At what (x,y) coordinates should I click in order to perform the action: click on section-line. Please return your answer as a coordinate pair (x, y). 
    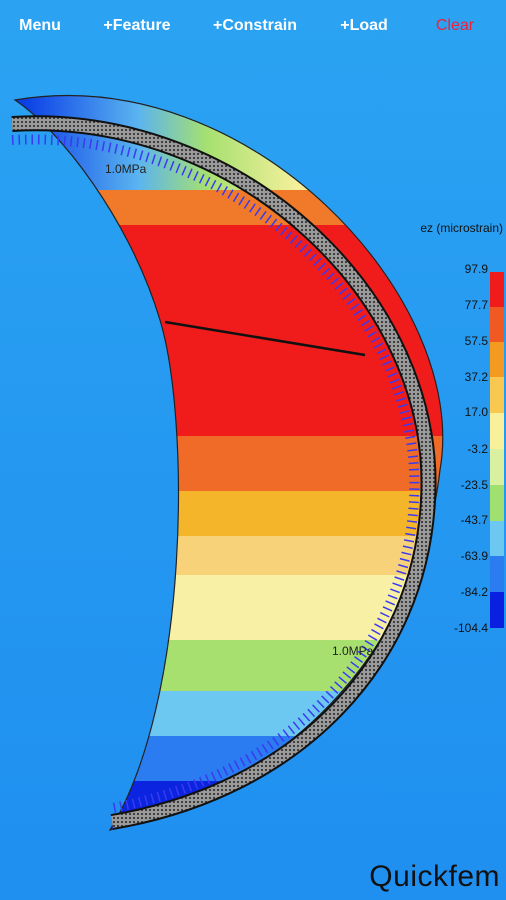
    Looking at the image, I should click on (265, 338).